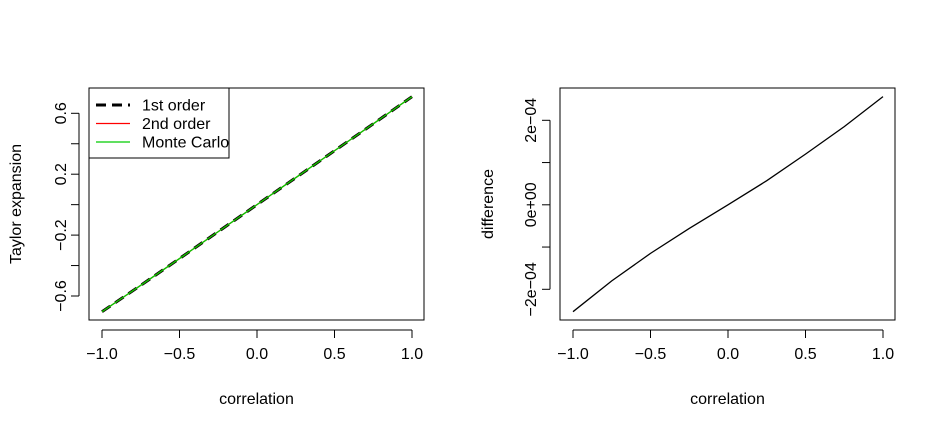 The image size is (940, 433). I want to click on y-axis-label: difference, so click(488, 204).